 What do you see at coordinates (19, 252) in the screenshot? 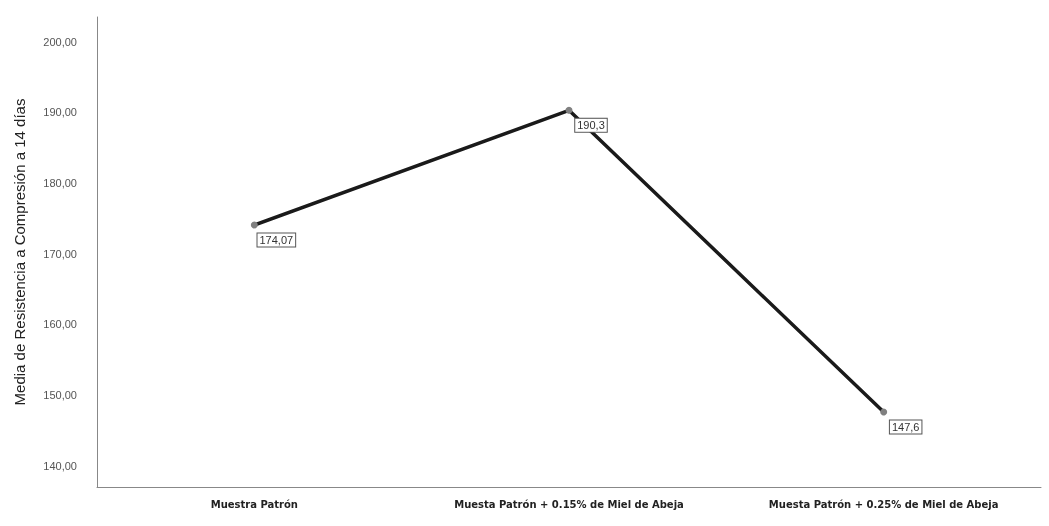
I see `y-axis-title: Media de Resistencia a Compresión a 14 días` at bounding box center [19, 252].